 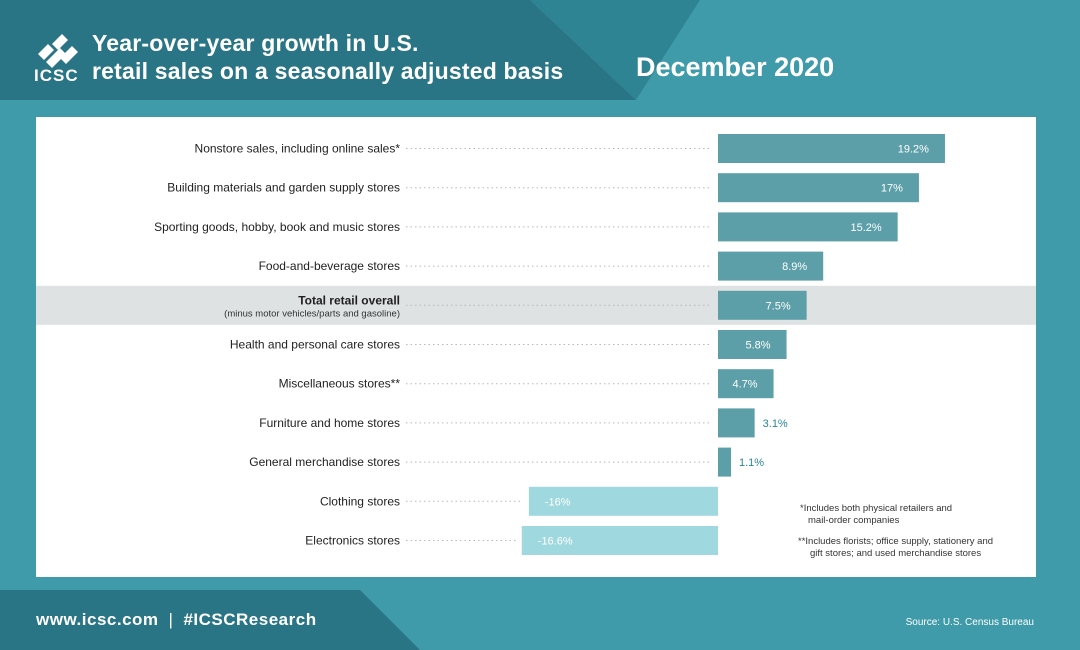 I want to click on value-label: 3.1%, so click(x=775, y=424).